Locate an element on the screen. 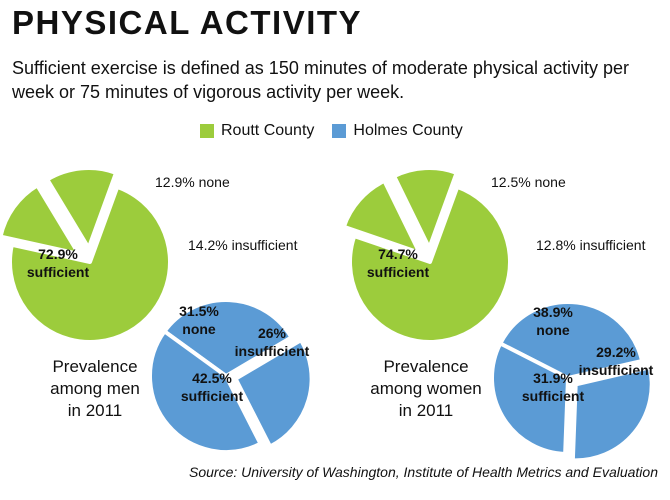 The width and height of the screenshot is (670, 500). panel-label-women: Prevalence among women in 2011 is located at coordinates (426, 389).